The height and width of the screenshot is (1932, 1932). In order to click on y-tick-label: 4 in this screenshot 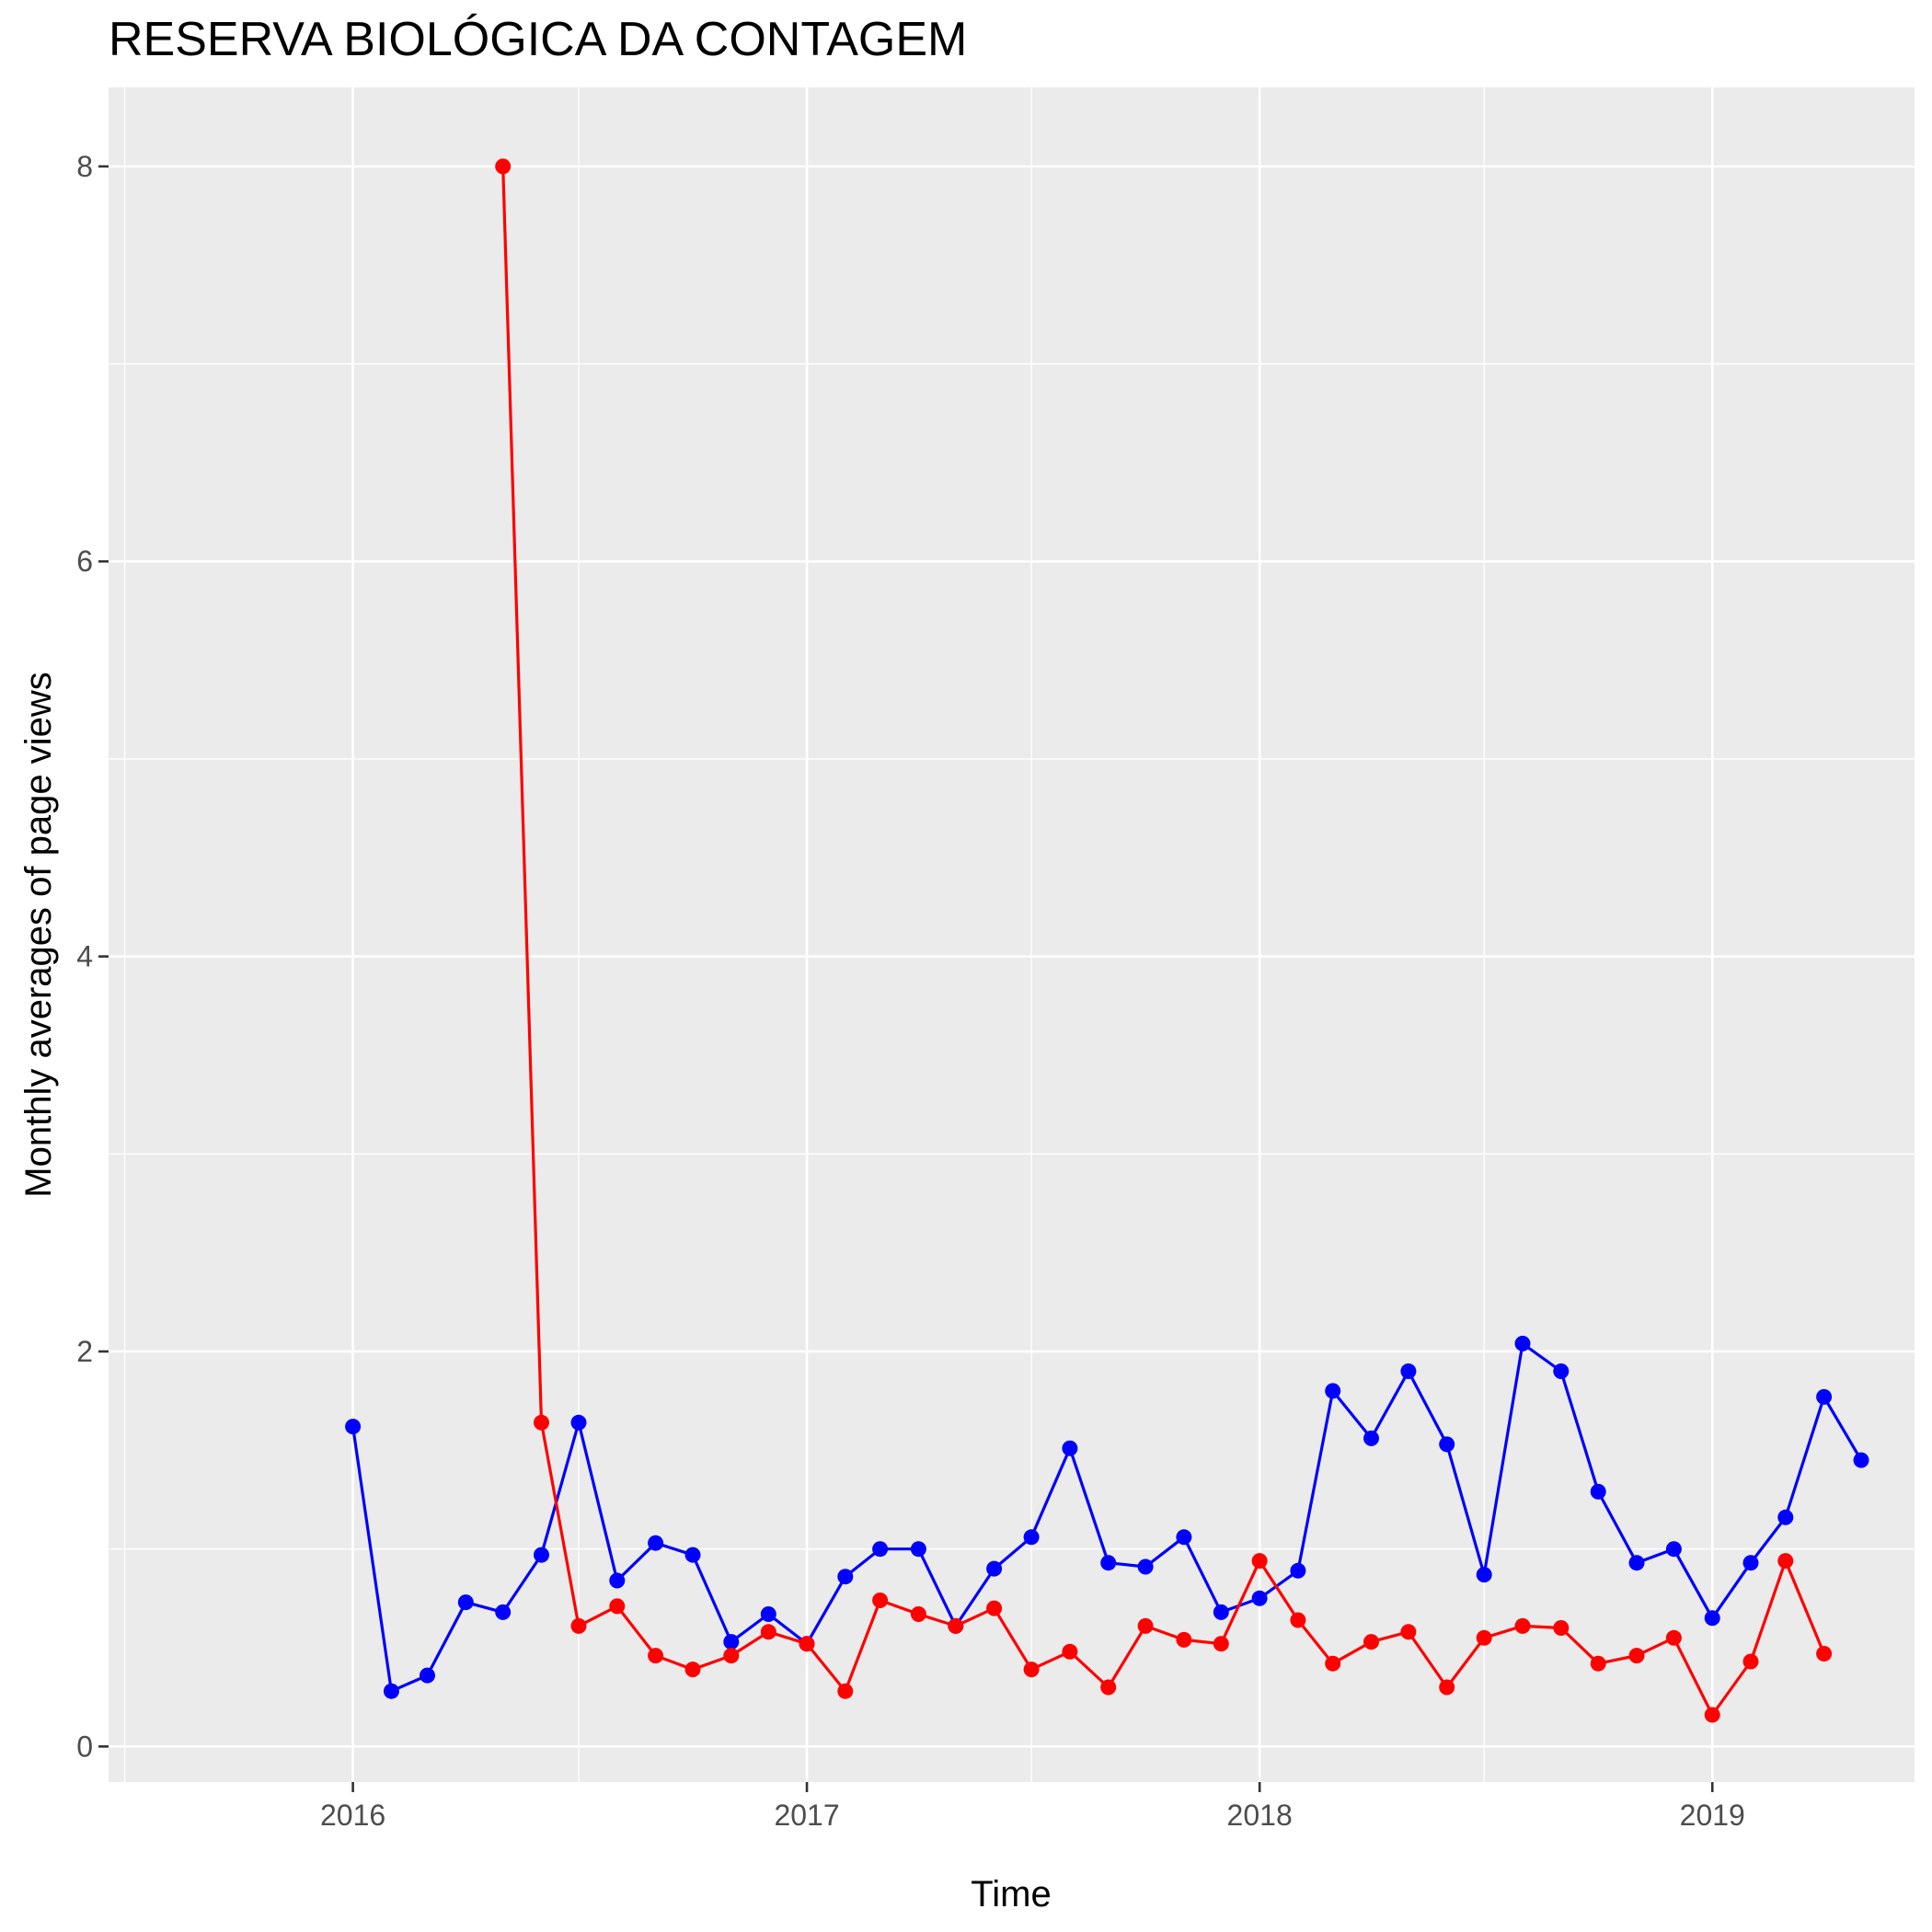, I will do `click(84, 956)`.